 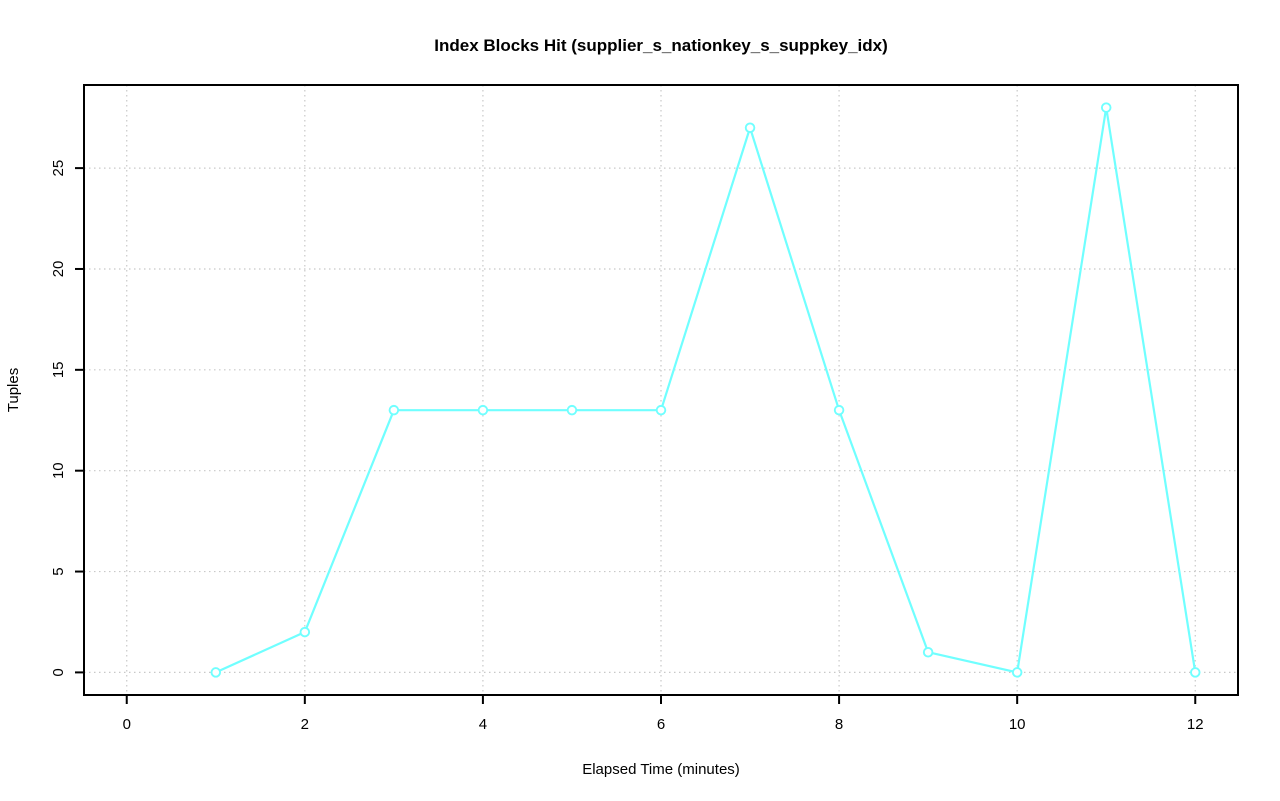 What do you see at coordinates (661, 769) in the screenshot?
I see `x-axis-label: Elapsed Time (minutes)` at bounding box center [661, 769].